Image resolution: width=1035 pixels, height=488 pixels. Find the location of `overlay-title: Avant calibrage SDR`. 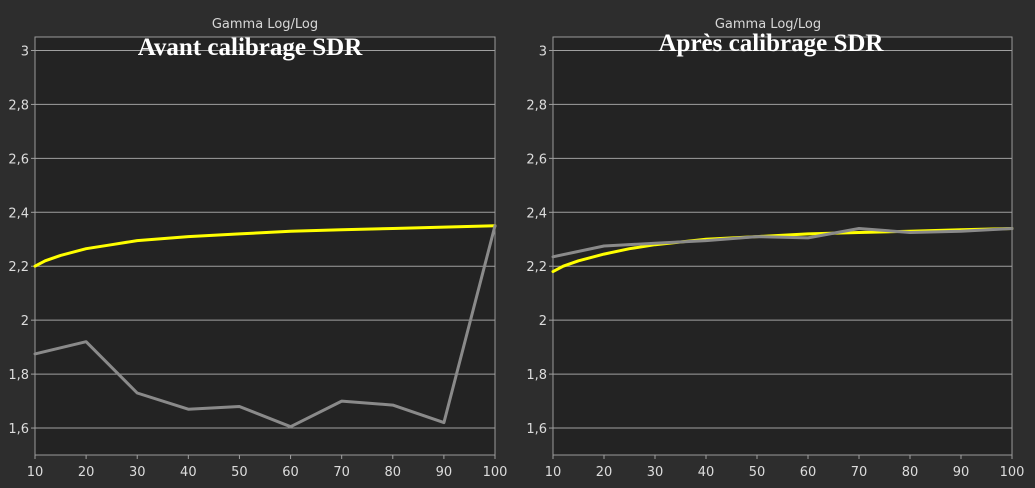

overlay-title: Avant calibrage SDR is located at coordinates (250, 47).